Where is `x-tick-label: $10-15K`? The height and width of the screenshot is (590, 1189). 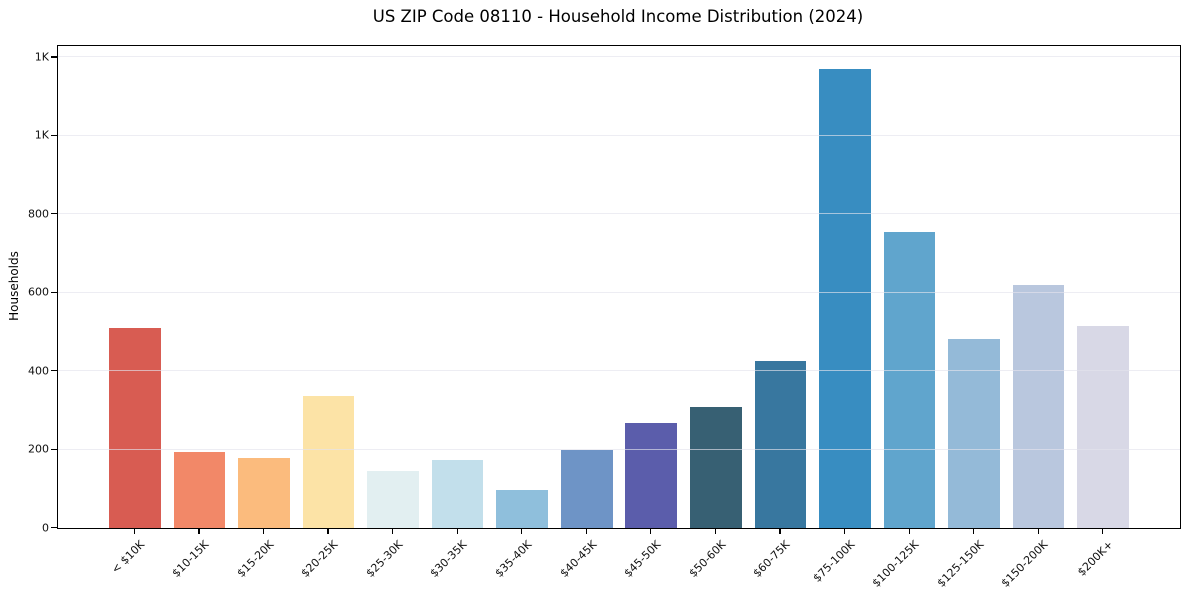
x-tick-label: $10-15K is located at coordinates (190, 559).